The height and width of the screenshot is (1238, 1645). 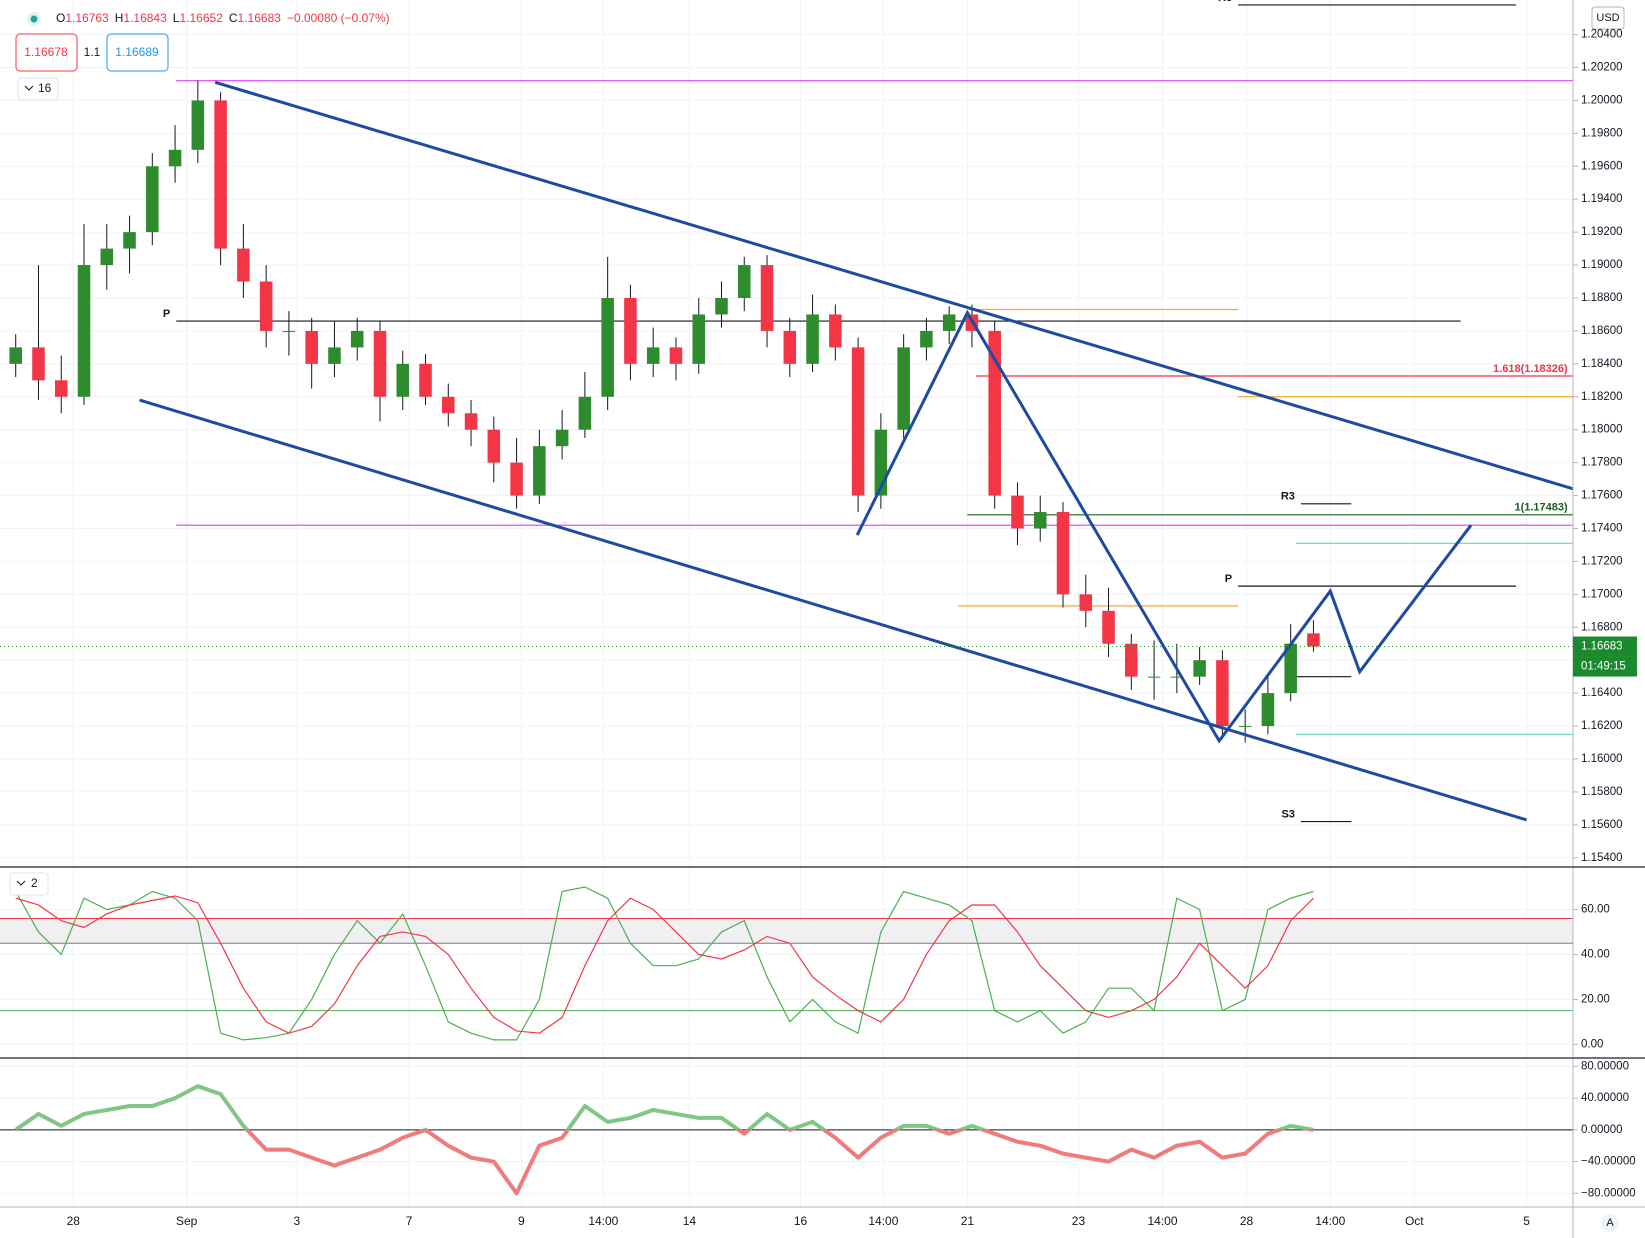 What do you see at coordinates (1602, 430) in the screenshot?
I see `y-tick-label: 1.18000` at bounding box center [1602, 430].